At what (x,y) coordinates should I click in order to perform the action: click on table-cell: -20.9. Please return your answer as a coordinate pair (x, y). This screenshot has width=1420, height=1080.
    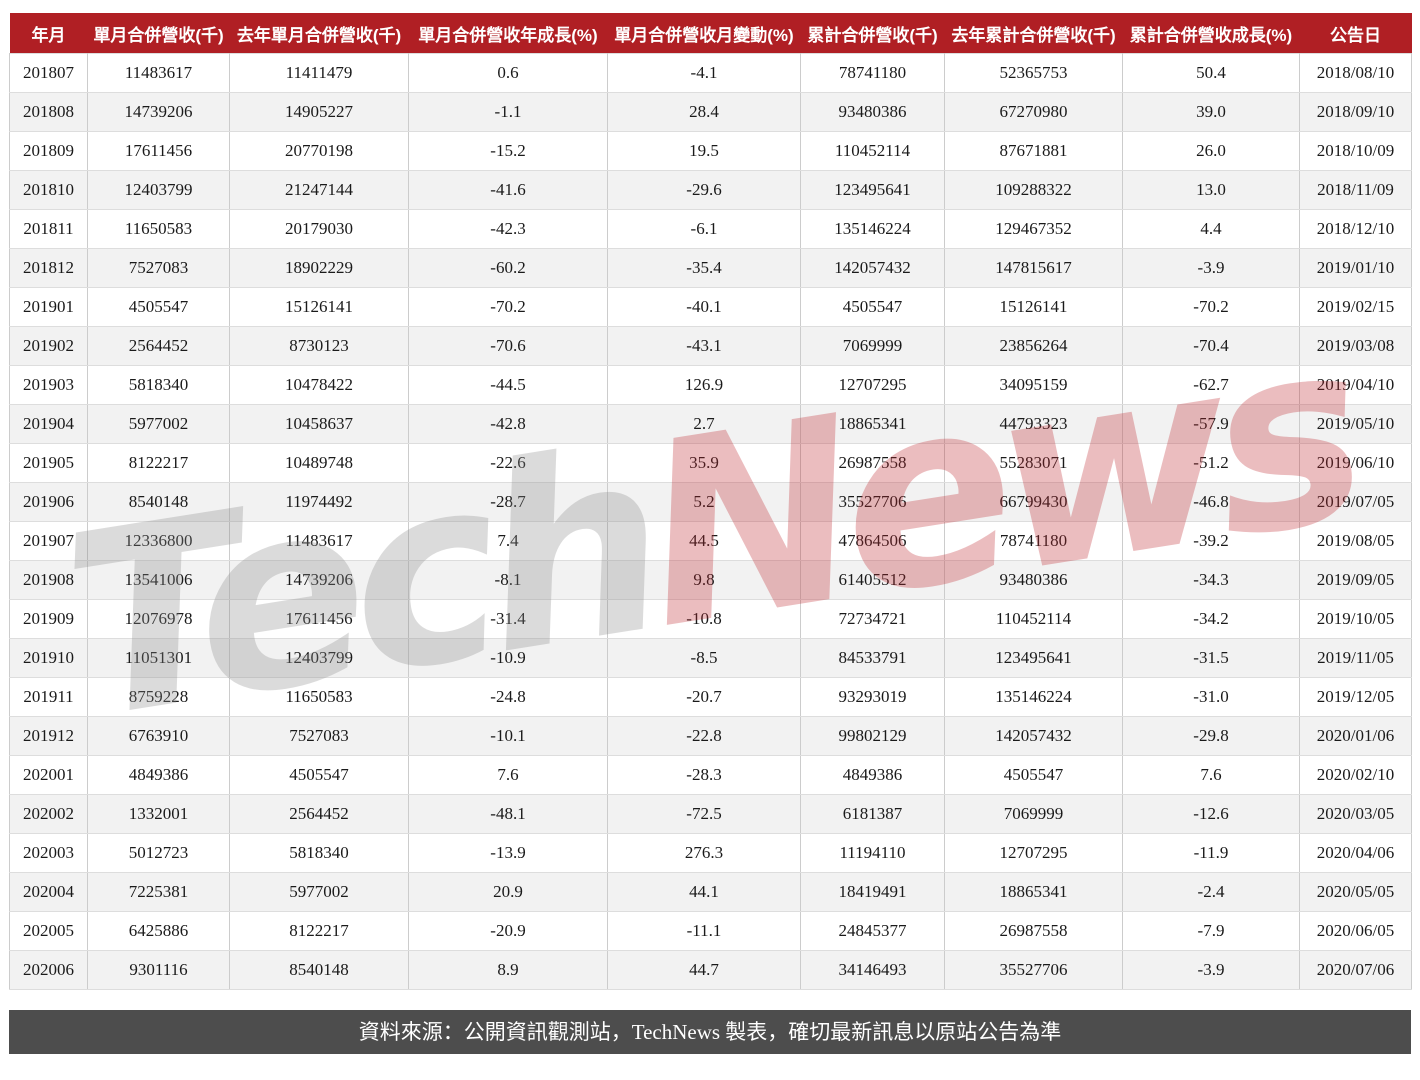
    Looking at the image, I should click on (508, 931).